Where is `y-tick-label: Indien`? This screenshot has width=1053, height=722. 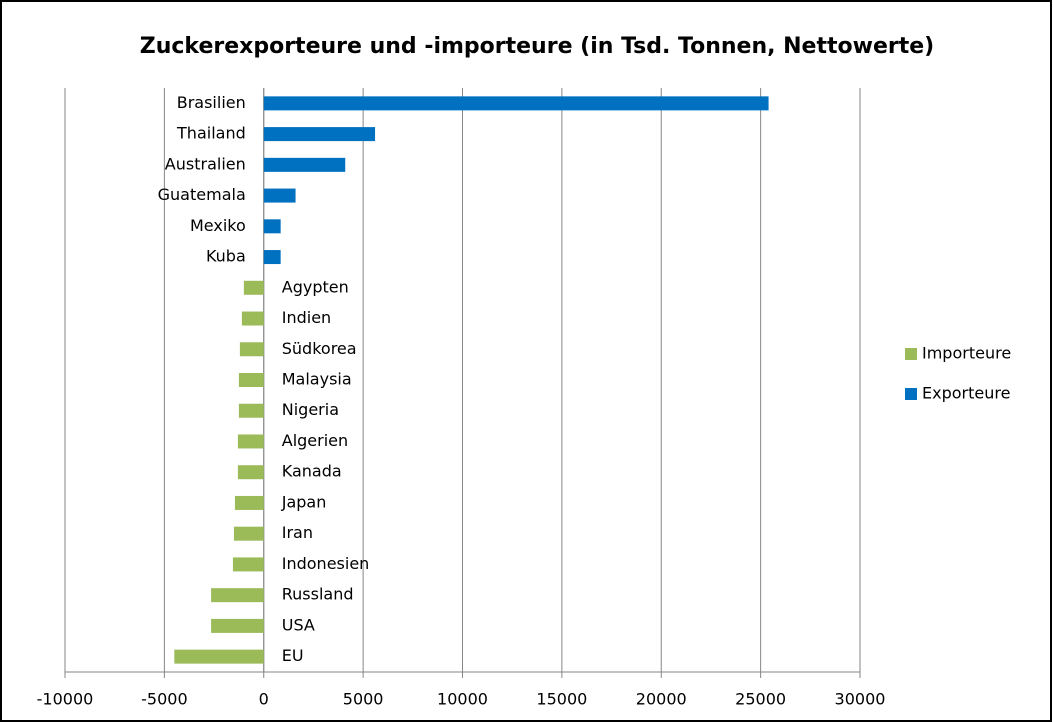 y-tick-label: Indien is located at coordinates (306, 317).